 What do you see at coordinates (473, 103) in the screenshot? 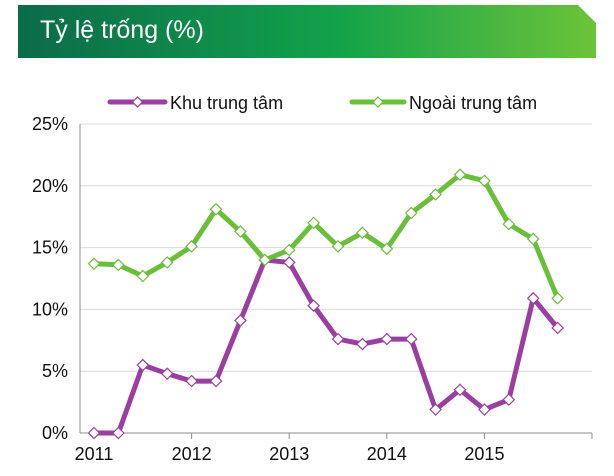
I see `legend-label: Ngoài trung tâm` at bounding box center [473, 103].